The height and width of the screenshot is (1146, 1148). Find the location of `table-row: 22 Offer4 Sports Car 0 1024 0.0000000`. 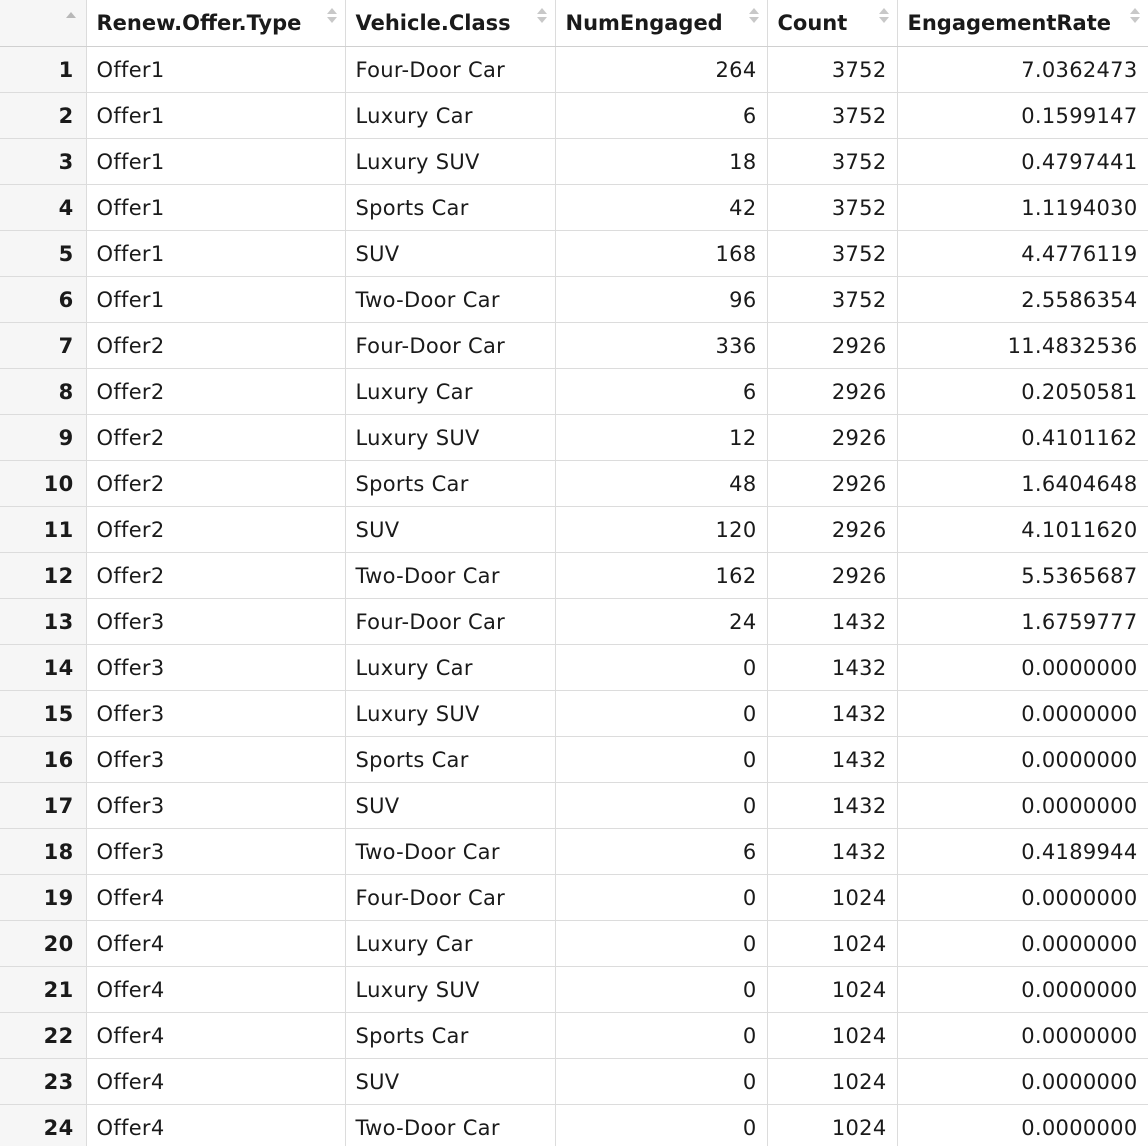

table-row: 22 Offer4 Sports Car 0 1024 0.0000000 is located at coordinates (574, 1035).